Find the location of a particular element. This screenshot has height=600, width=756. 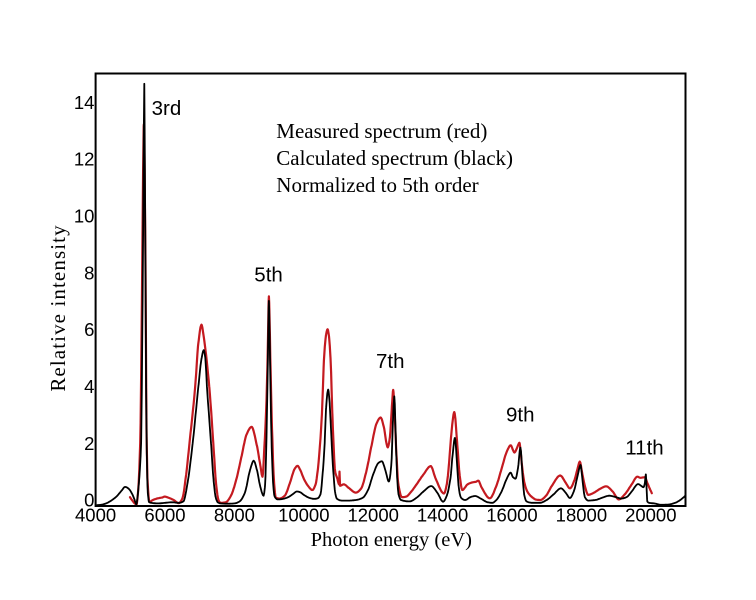

svg-text: 10000 is located at coordinates (303, 514).